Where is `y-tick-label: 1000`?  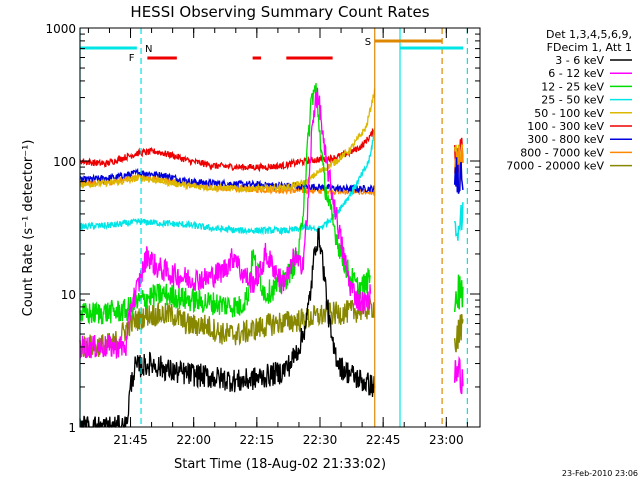
y-tick-label: 1000 is located at coordinates (60, 29).